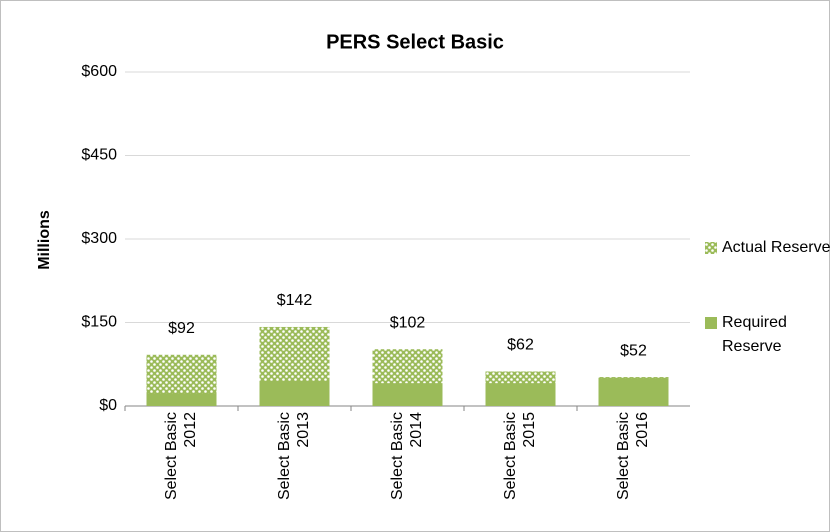 Image resolution: width=830 pixels, height=532 pixels. Describe the element at coordinates (180, 456) in the screenshot. I see `x-tick-label: Select Basic 2012` at that location.